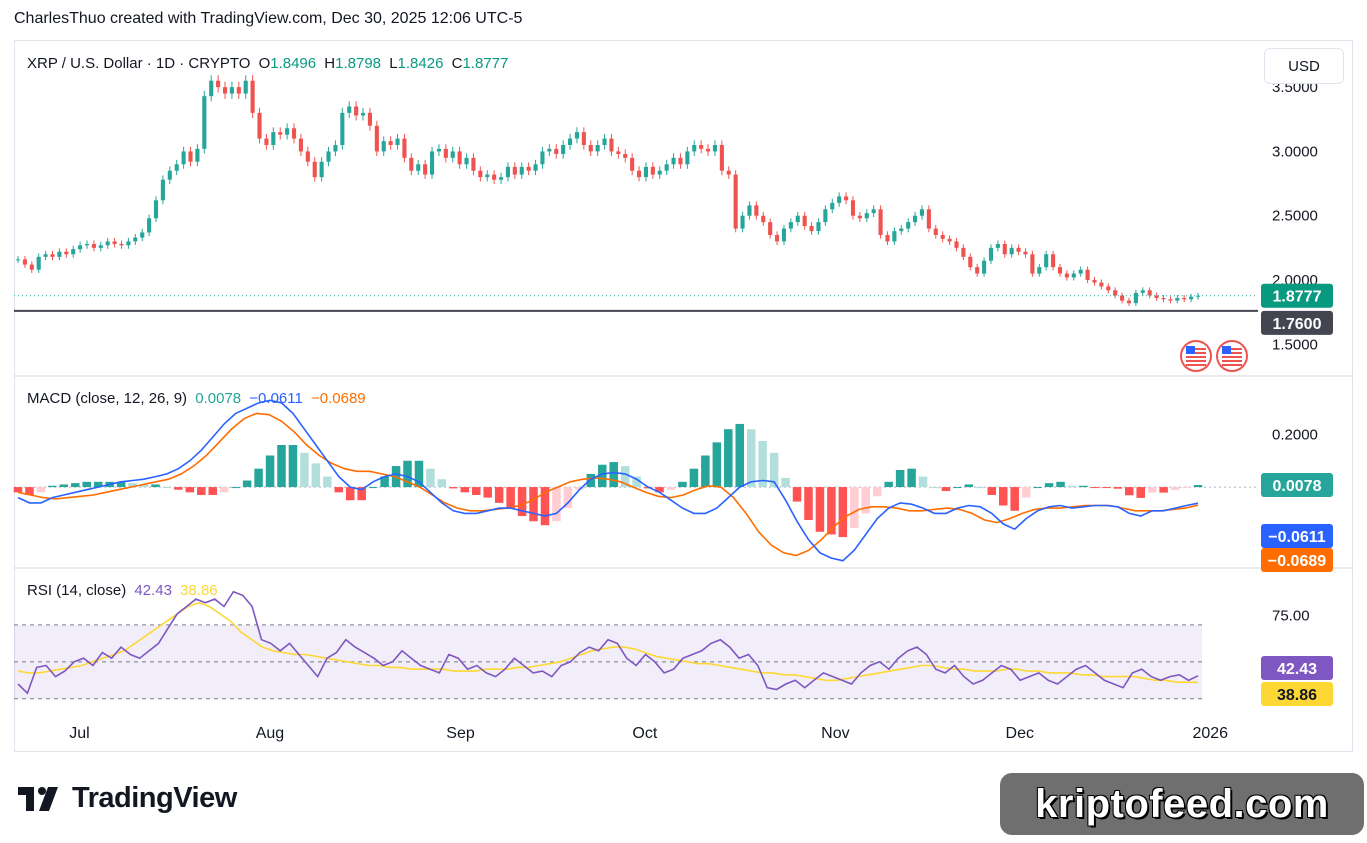  Describe the element at coordinates (276, 398) in the screenshot. I see `macd-line-value: −0.0611` at that location.